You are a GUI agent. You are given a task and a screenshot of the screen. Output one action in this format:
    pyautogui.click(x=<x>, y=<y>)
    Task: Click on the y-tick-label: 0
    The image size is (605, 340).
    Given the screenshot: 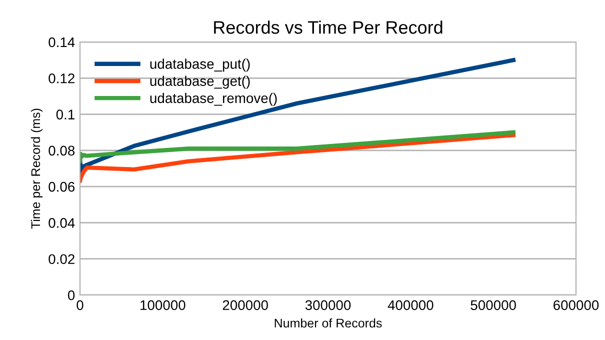 What is the action you would take?
    pyautogui.click(x=71, y=295)
    